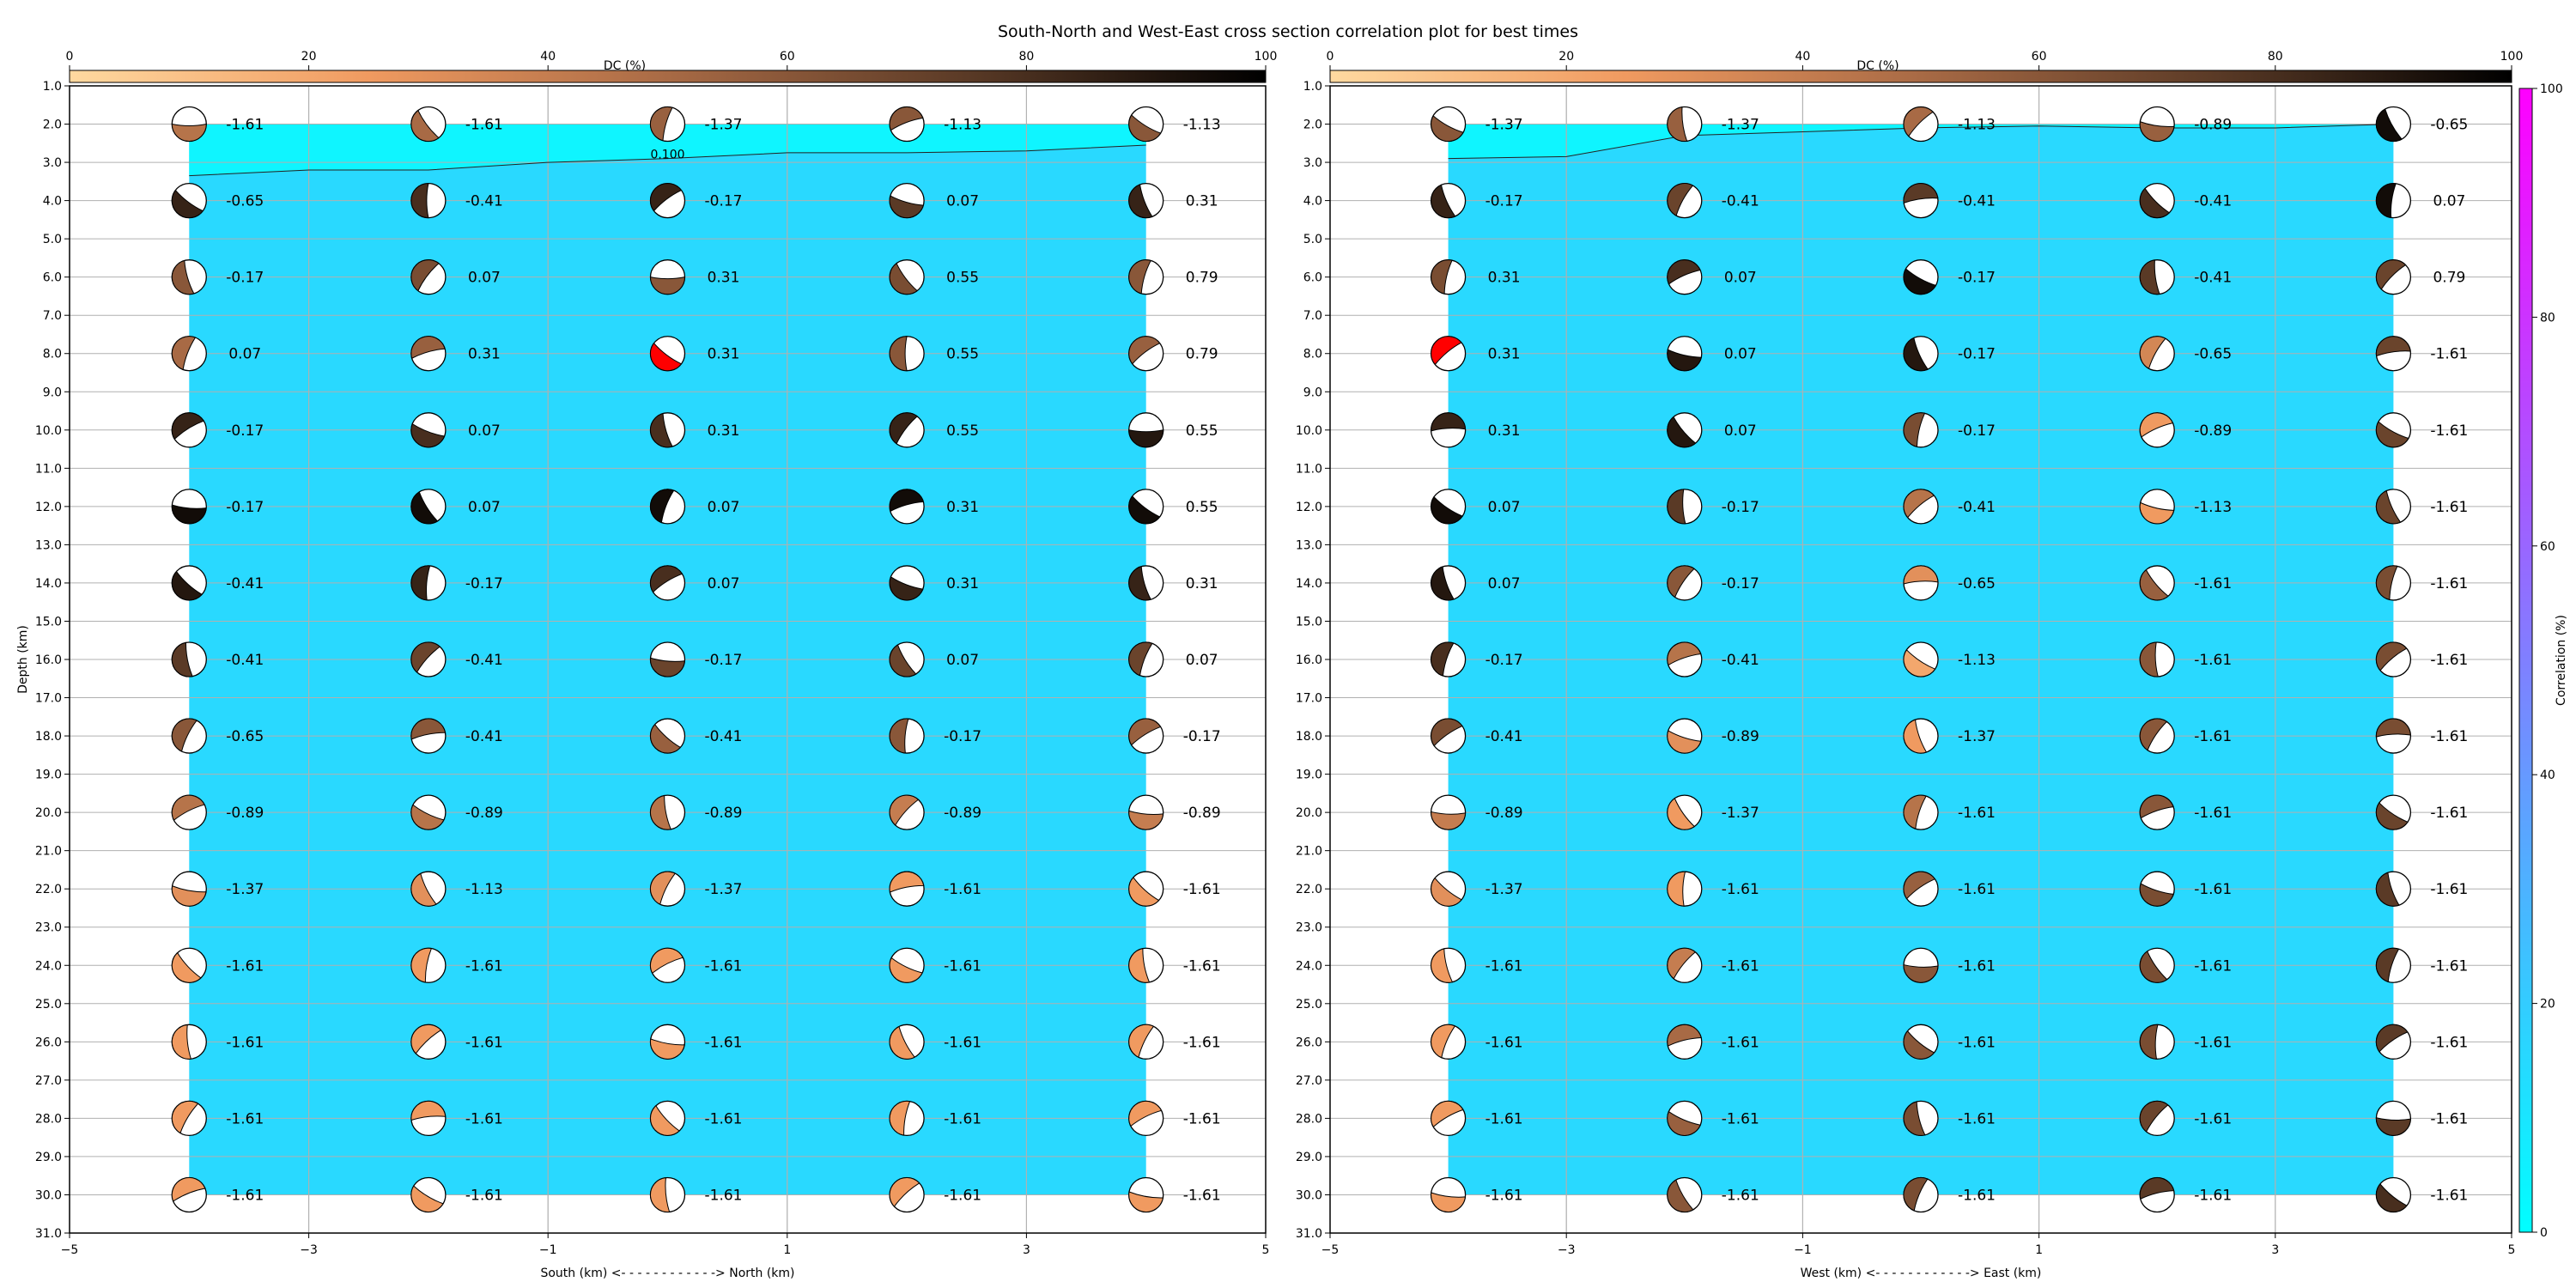  I want to click on we-ytick-label: 29.0, so click(1309, 1158).